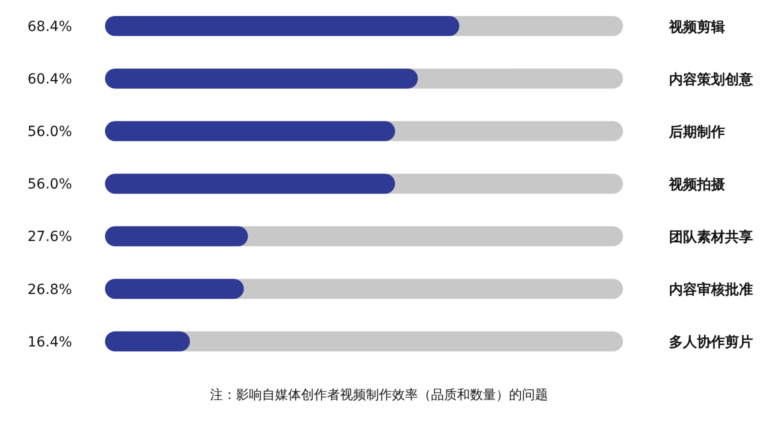 Image resolution: width=778 pixels, height=422 pixels. Describe the element at coordinates (50, 79) in the screenshot. I see `data-label: 60.4%` at that location.